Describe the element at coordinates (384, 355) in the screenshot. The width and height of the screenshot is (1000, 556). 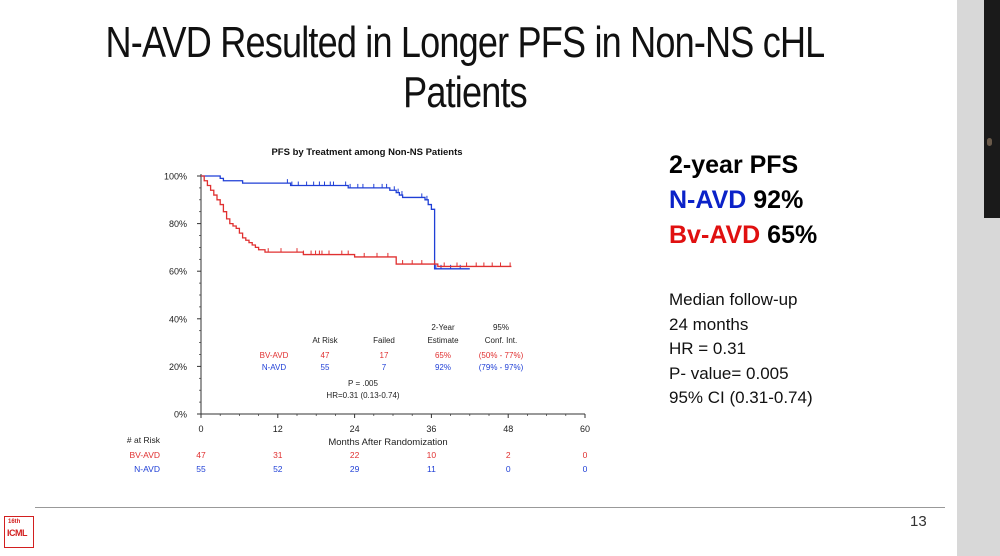
I see `inset-cell: 17` at that location.